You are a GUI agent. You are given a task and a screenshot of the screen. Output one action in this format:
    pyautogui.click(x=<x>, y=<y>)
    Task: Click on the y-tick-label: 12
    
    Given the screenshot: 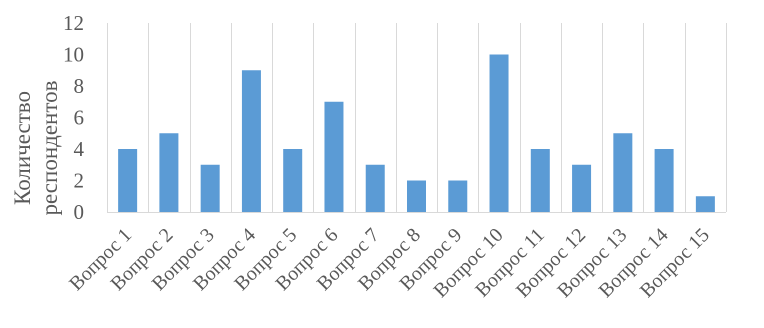 What is the action you would take?
    pyautogui.click(x=73, y=23)
    